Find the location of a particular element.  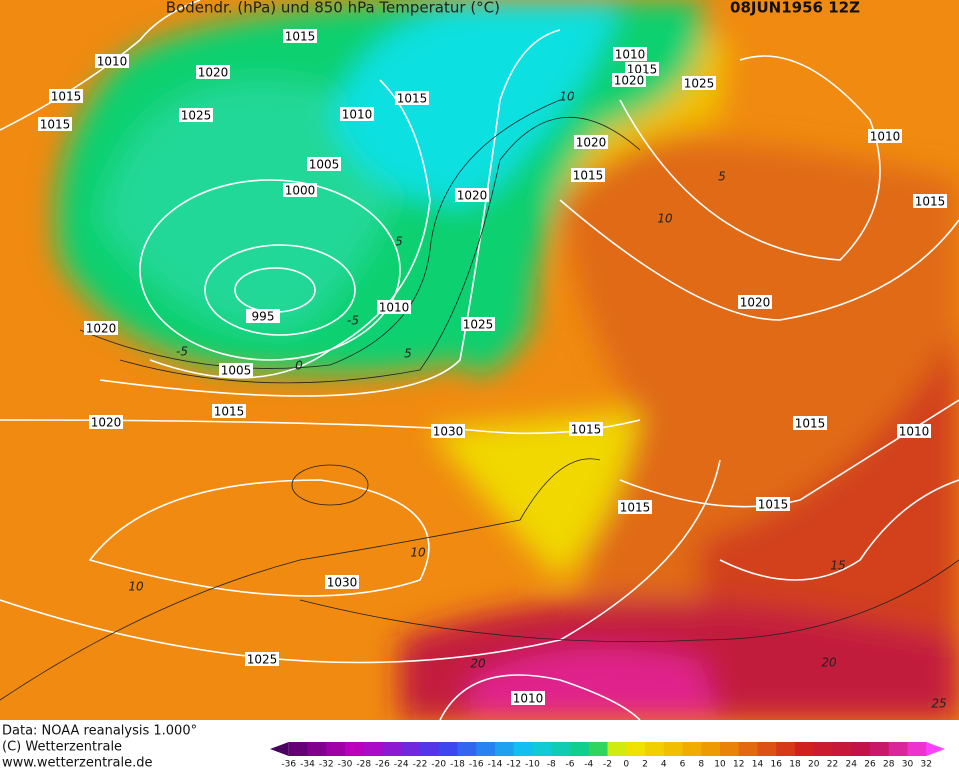

colorbar-label: -20 is located at coordinates (438, 765).